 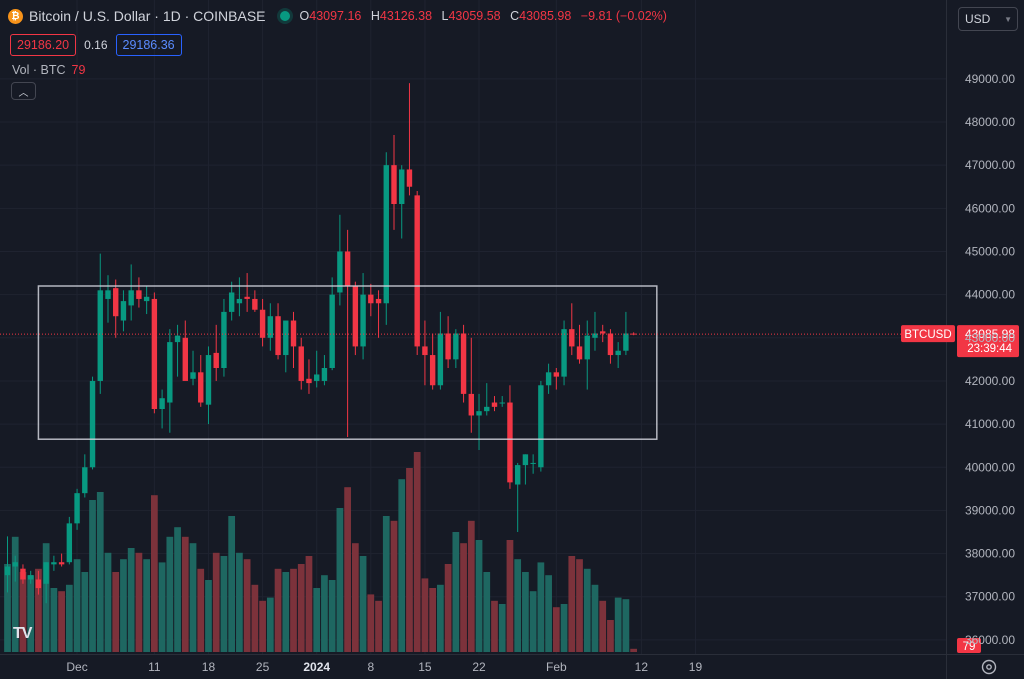 I want to click on currency-value: USD, so click(x=978, y=19).